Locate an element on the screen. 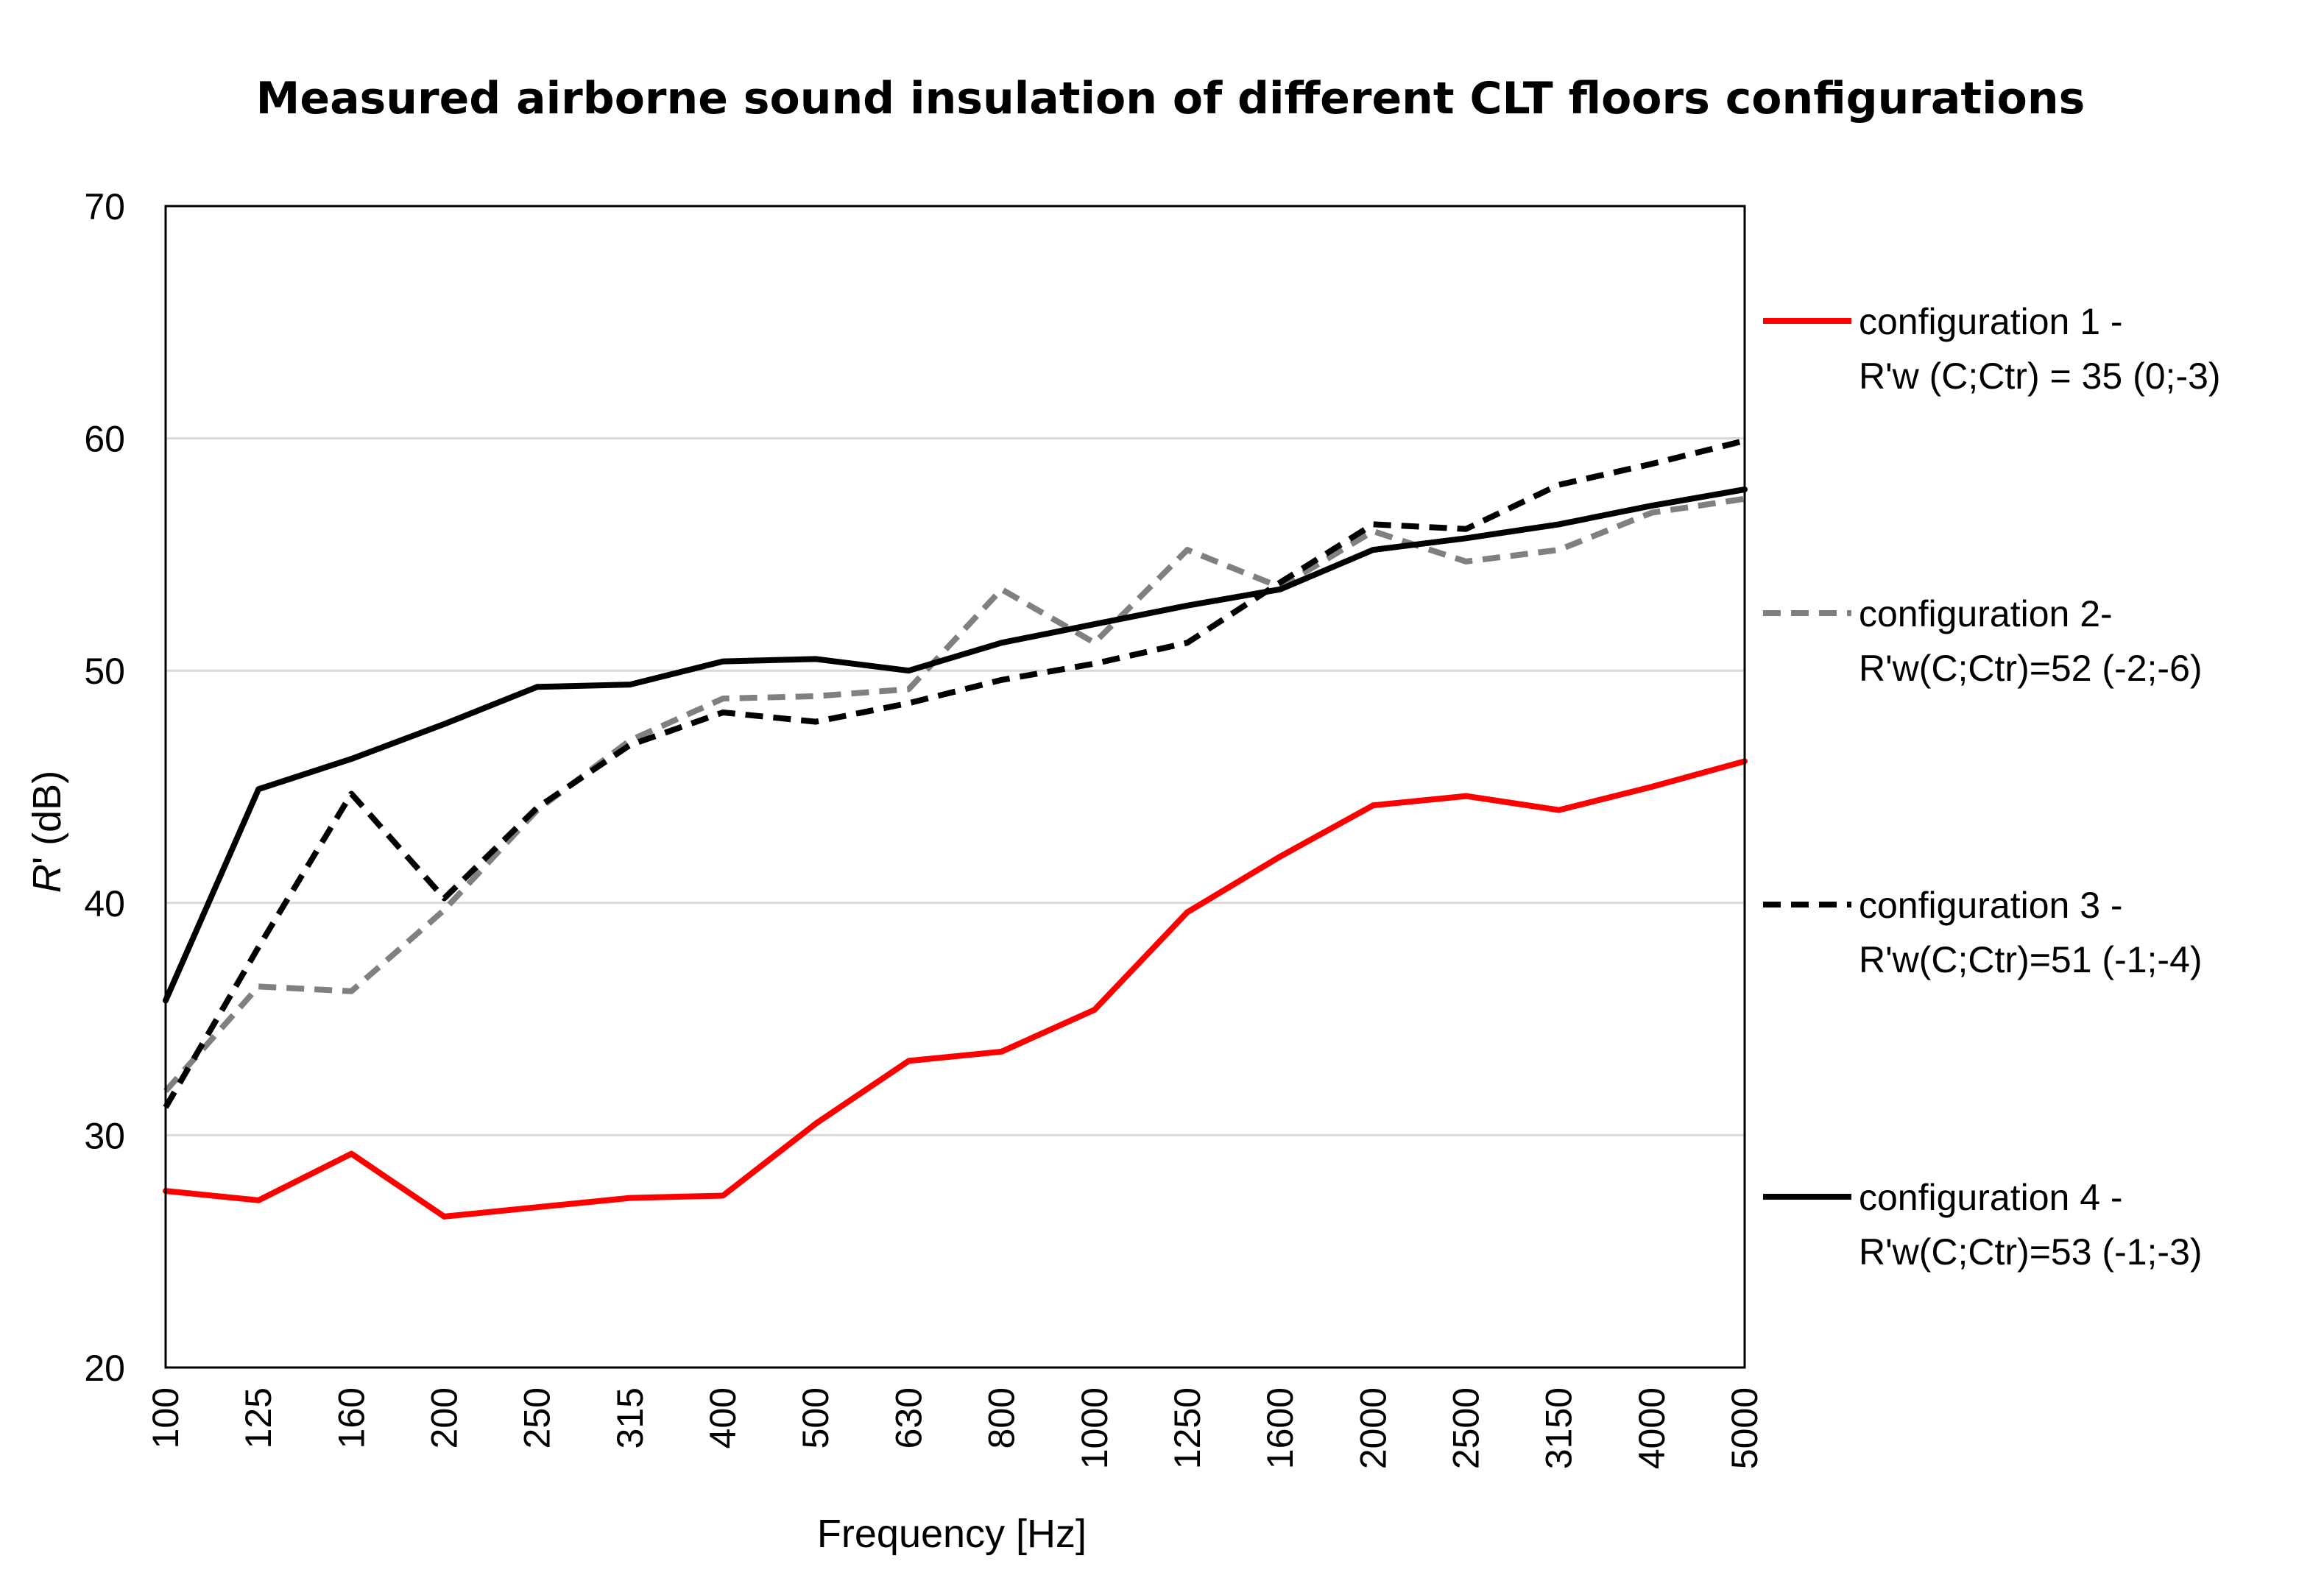 The width and height of the screenshot is (2324, 1578). y-axis-ticks: 20 30 40 50 60 70 is located at coordinates (104, 787).